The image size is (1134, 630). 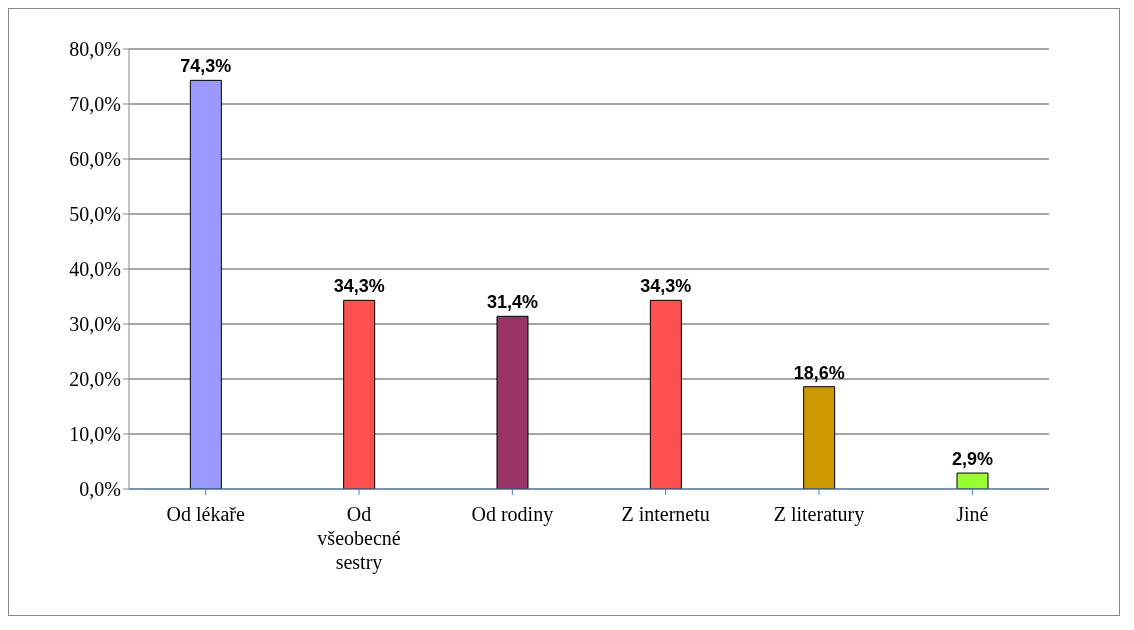 I want to click on x-tick-label: Z internetu, so click(x=665, y=514).